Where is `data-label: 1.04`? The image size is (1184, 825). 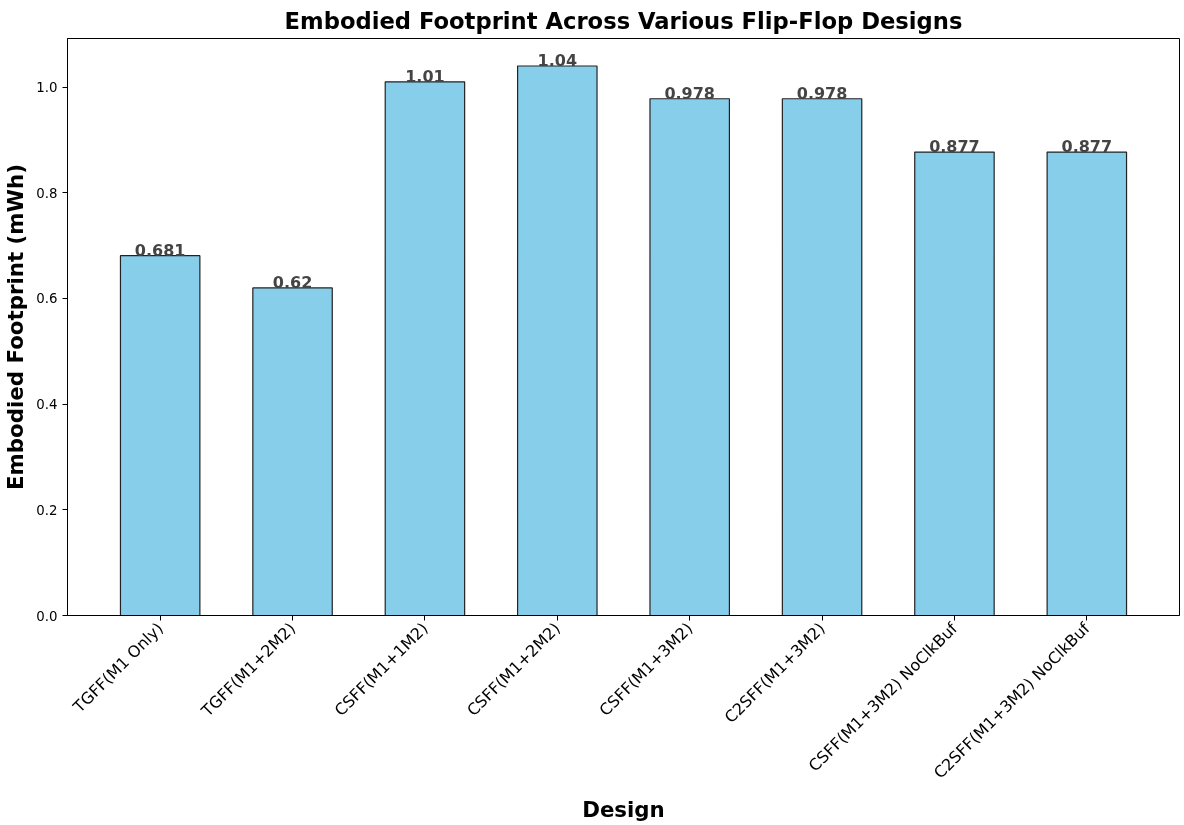 data-label: 1.04 is located at coordinates (557, 60).